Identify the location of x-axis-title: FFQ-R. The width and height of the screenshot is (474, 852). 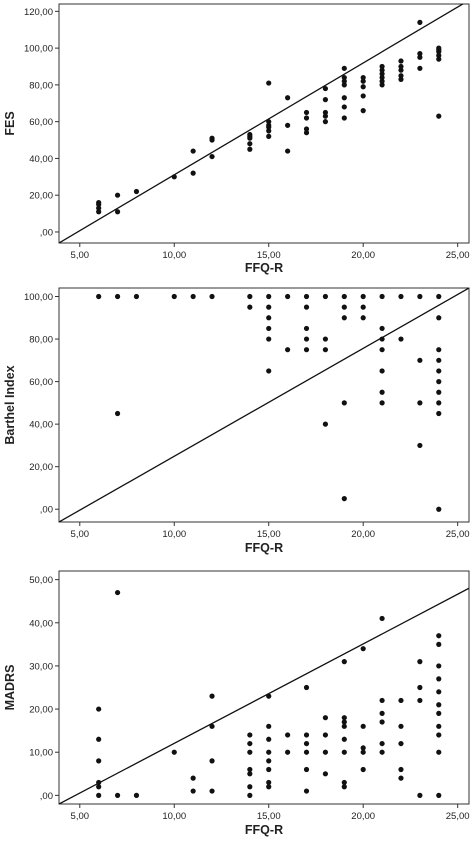
(264, 830).